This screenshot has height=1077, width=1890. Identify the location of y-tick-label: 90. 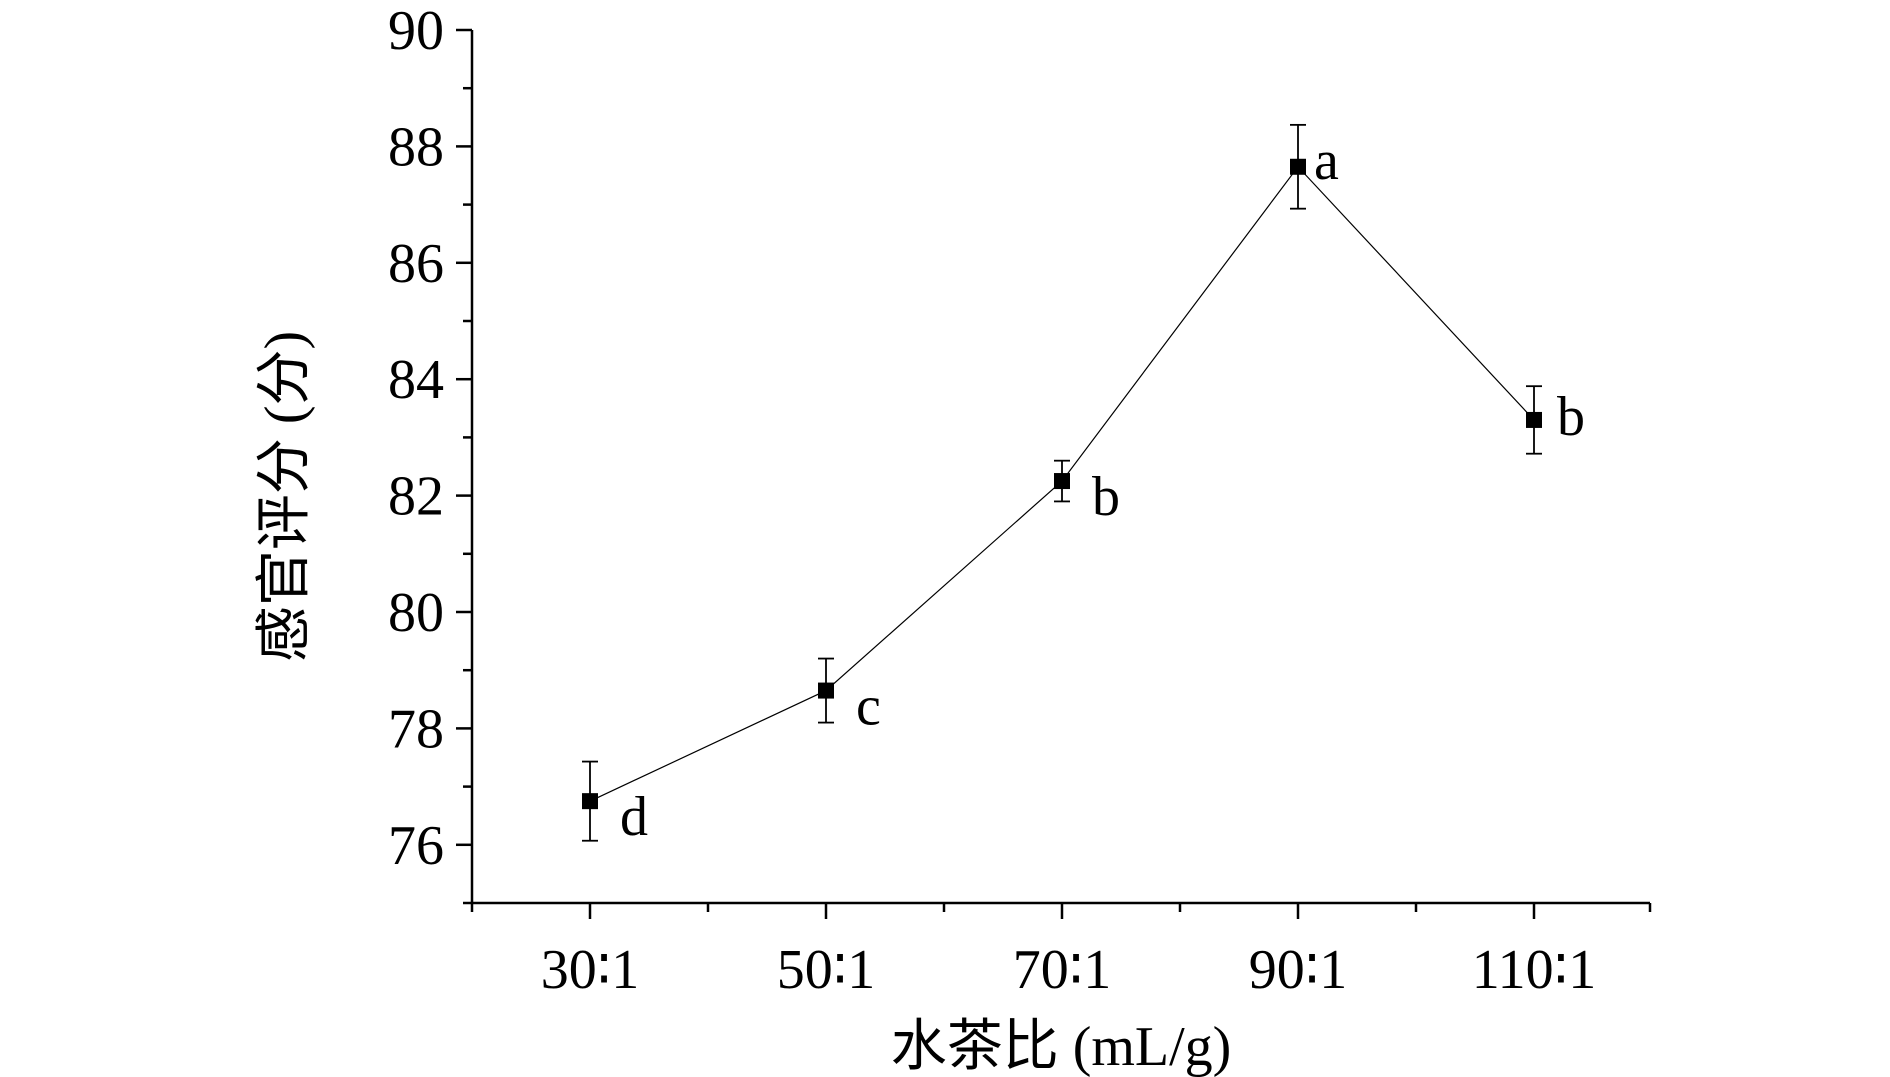
(416, 31).